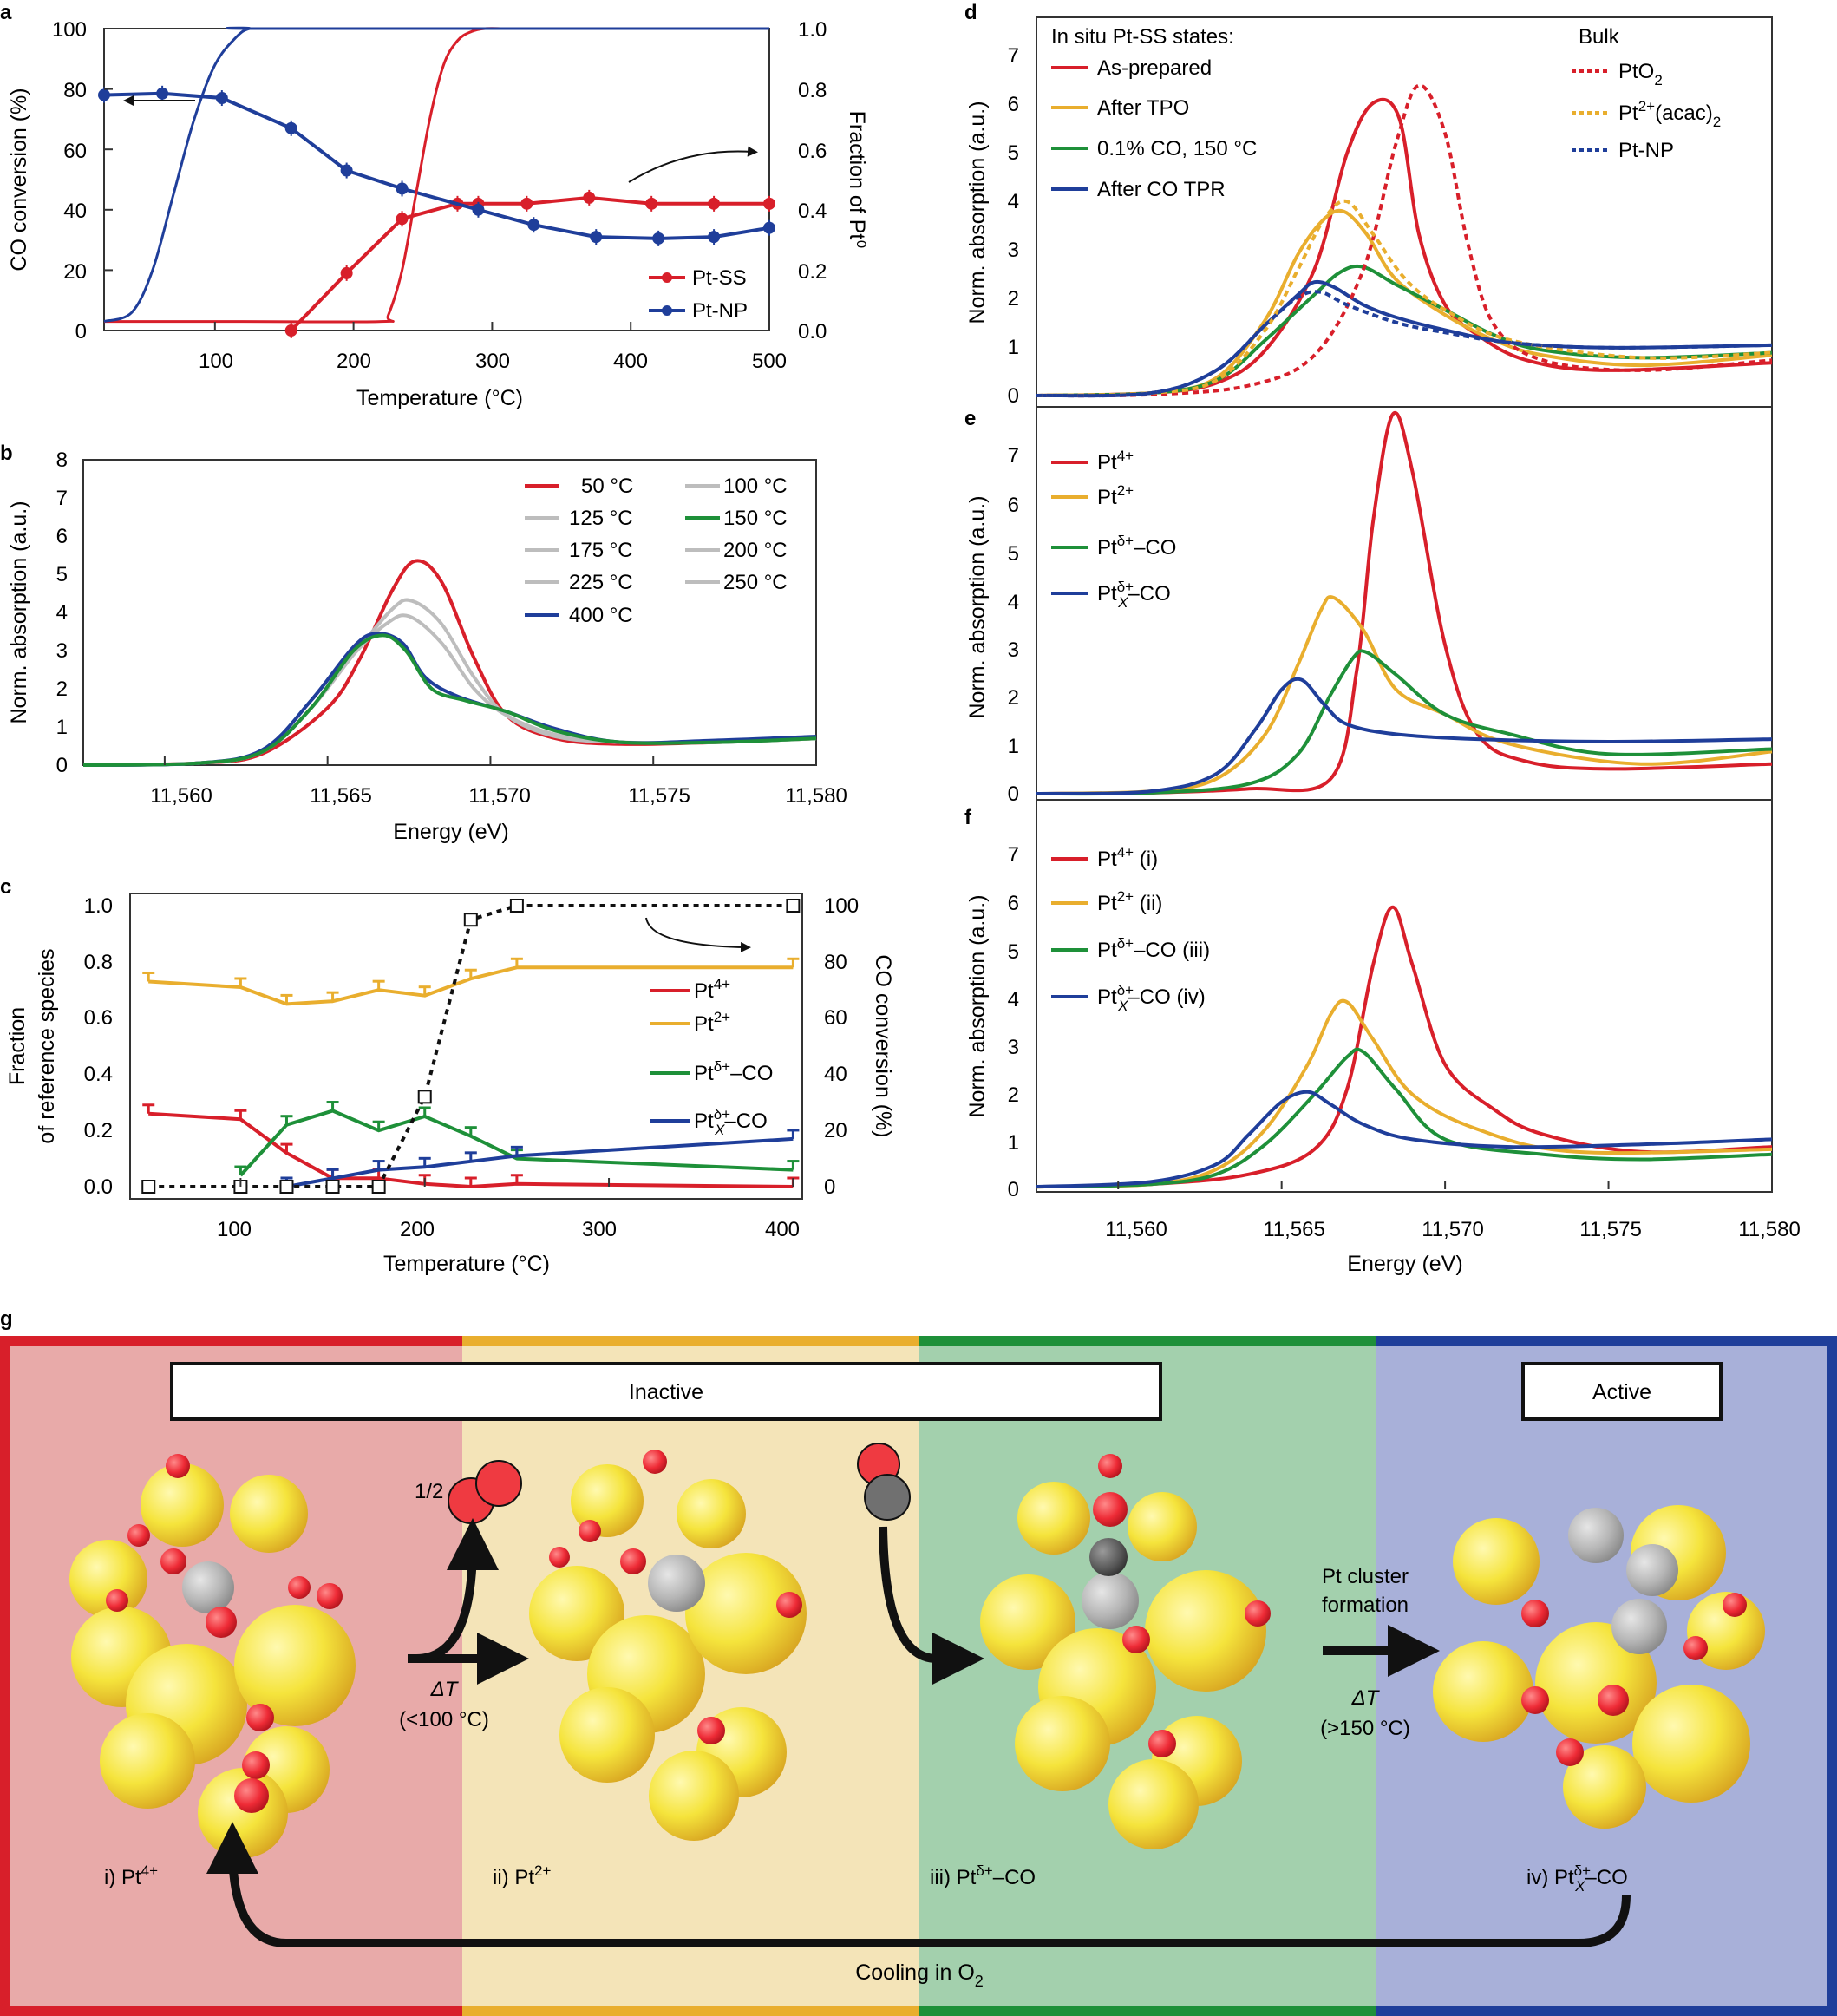  Describe the element at coordinates (62, 727) in the screenshot. I see `b-ytick: 1` at that location.